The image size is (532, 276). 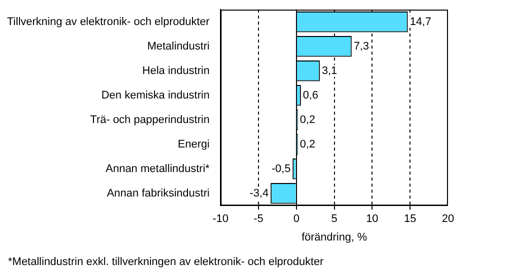 What do you see at coordinates (310, 95) in the screenshot?
I see `data-label: 0,6` at bounding box center [310, 95].